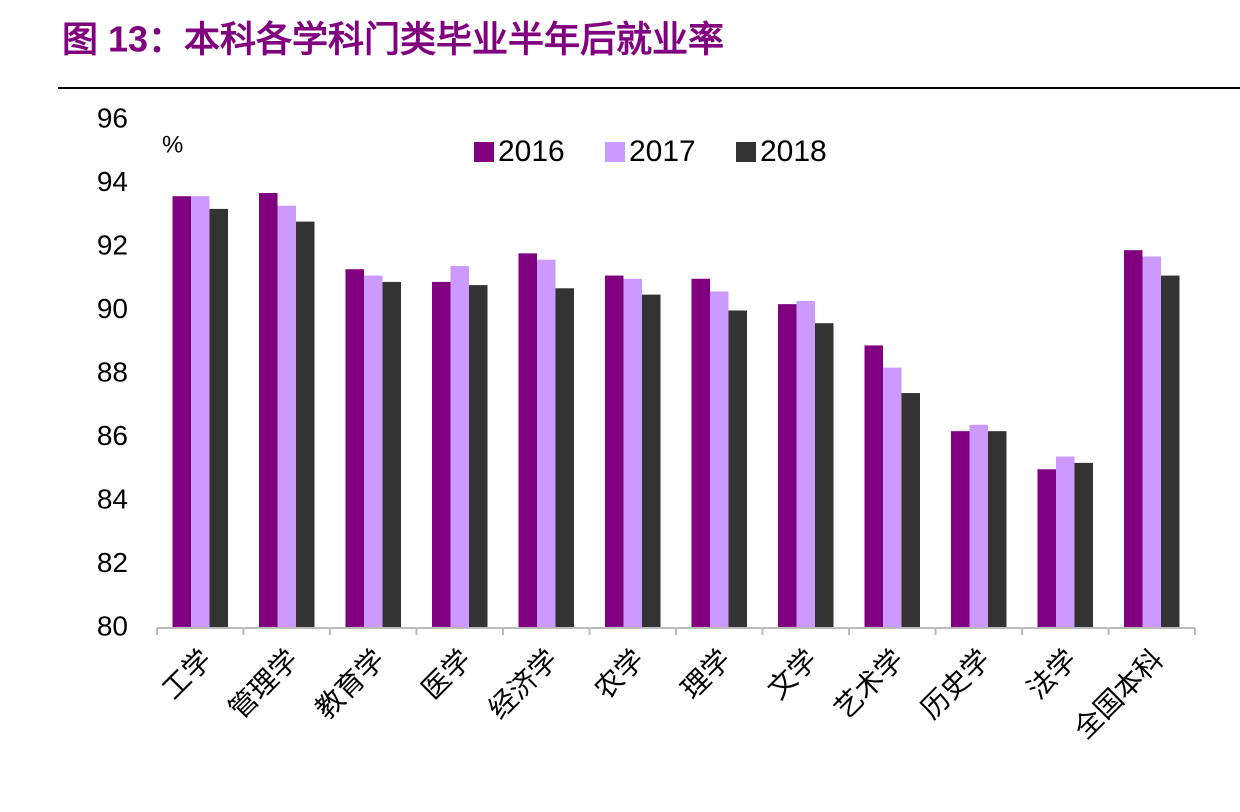  I want to click on x-tick-label: 农学, so click(620, 675).